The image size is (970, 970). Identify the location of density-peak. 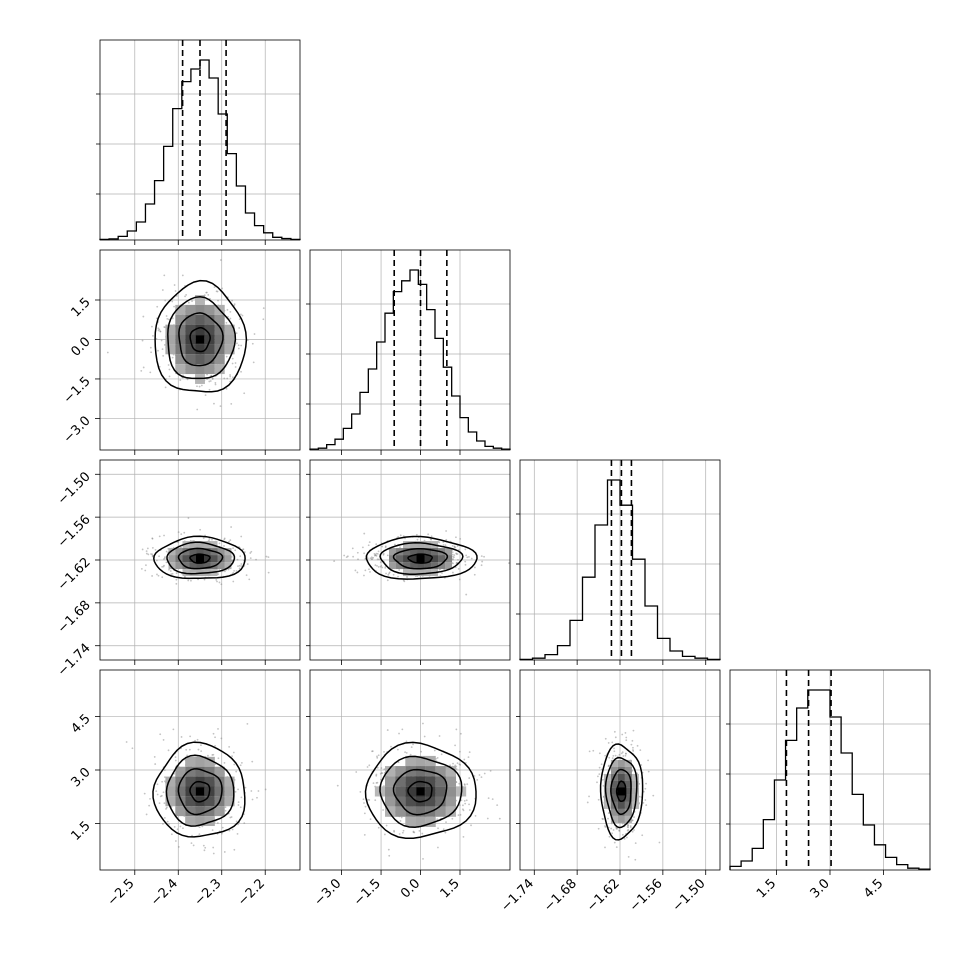
(200, 791).